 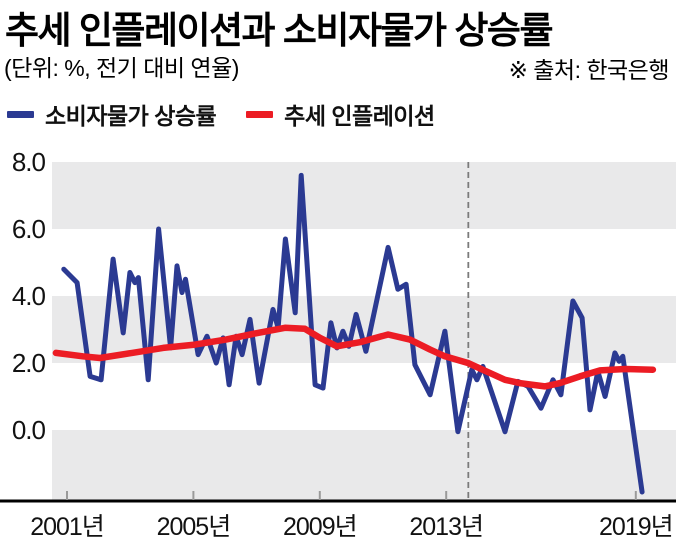 I want to click on y-tick-label-4.0: 4.0, so click(x=29, y=296).